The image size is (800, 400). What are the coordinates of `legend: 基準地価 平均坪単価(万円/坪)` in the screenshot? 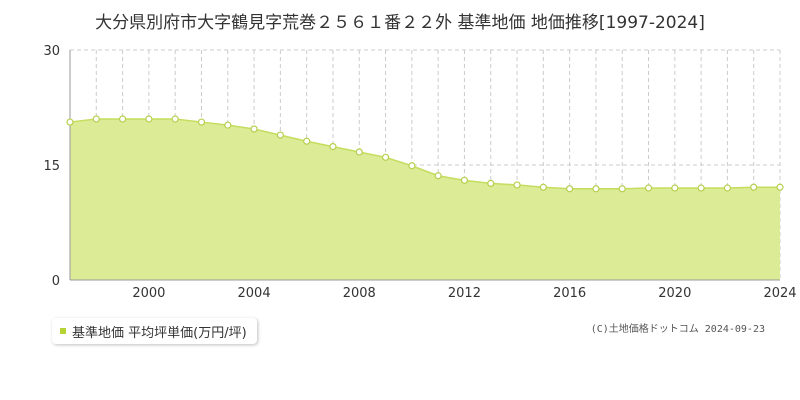 It's located at (154, 331).